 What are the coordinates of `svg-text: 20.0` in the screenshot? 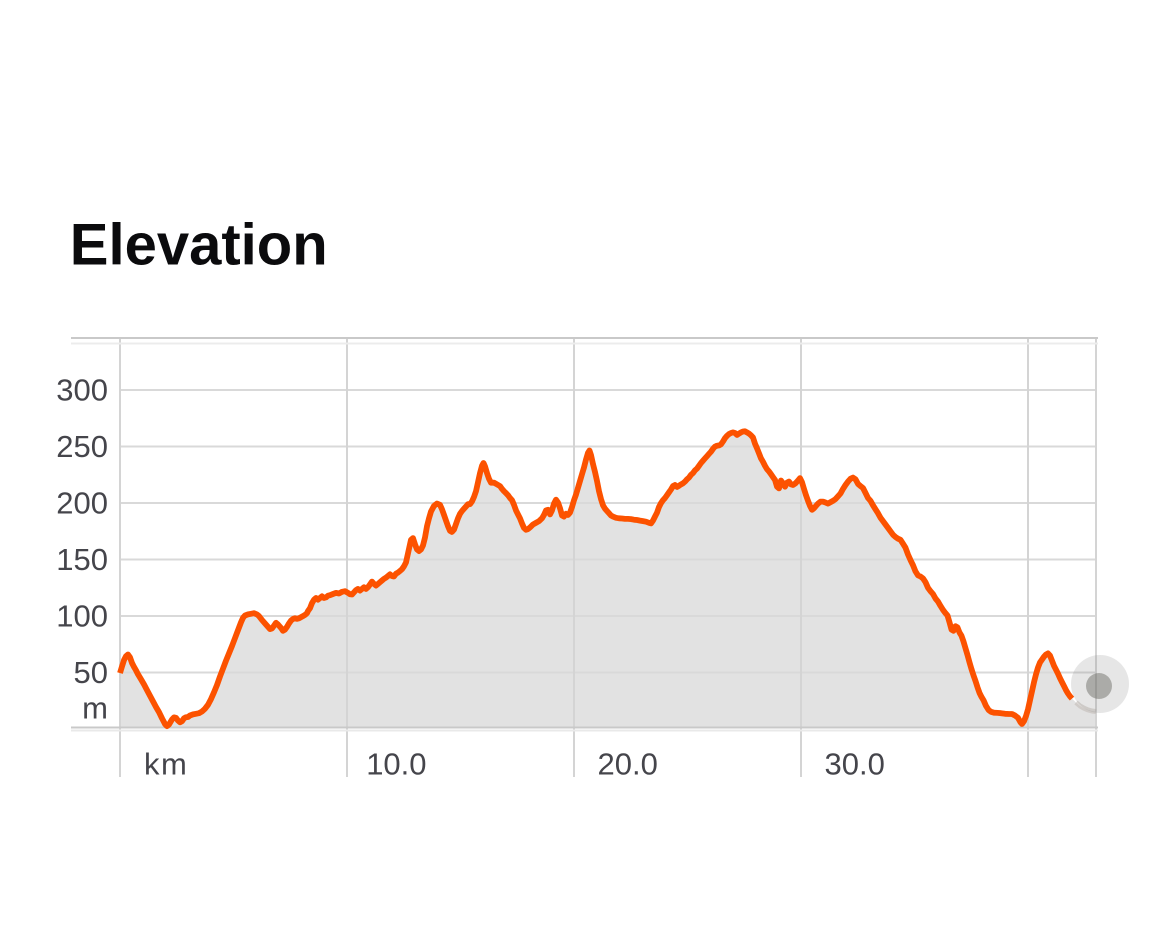 It's located at (628, 764).